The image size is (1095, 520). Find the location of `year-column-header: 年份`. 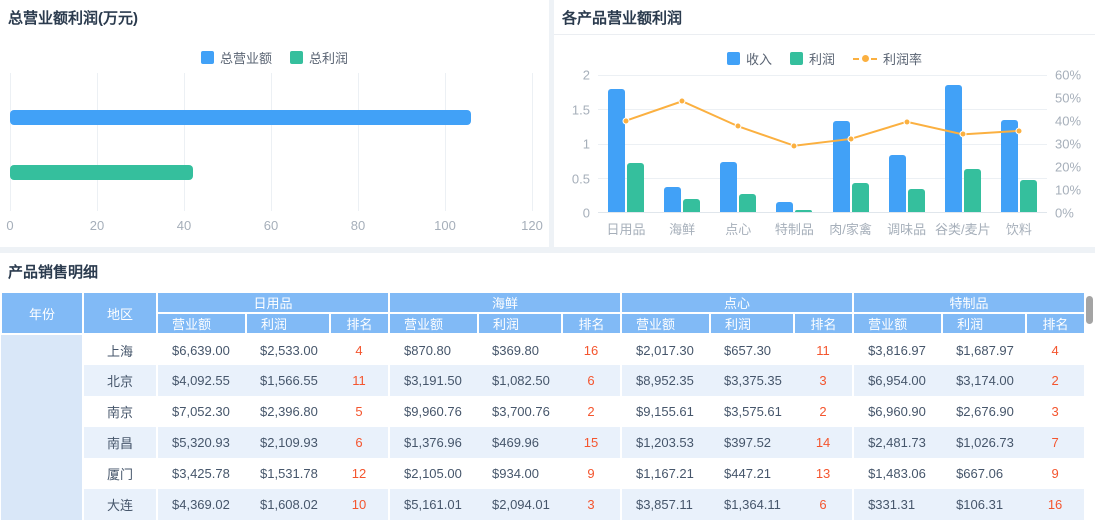

year-column-header: 年份 is located at coordinates (42, 313).